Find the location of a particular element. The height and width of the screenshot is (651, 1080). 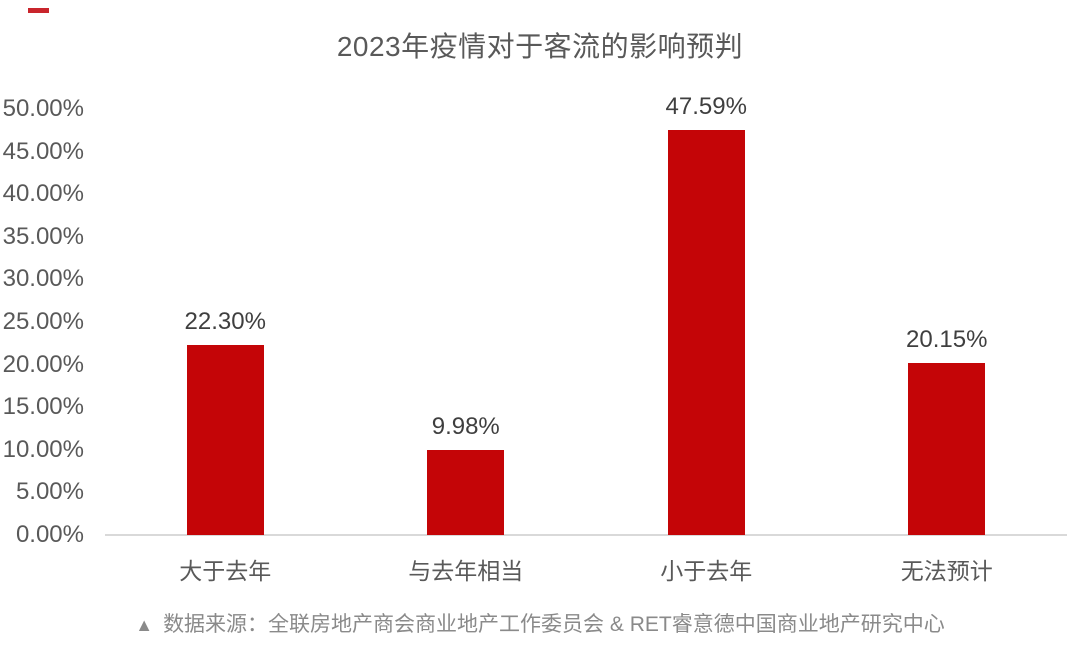

y-tick-label: 40.00% is located at coordinates (43, 194).